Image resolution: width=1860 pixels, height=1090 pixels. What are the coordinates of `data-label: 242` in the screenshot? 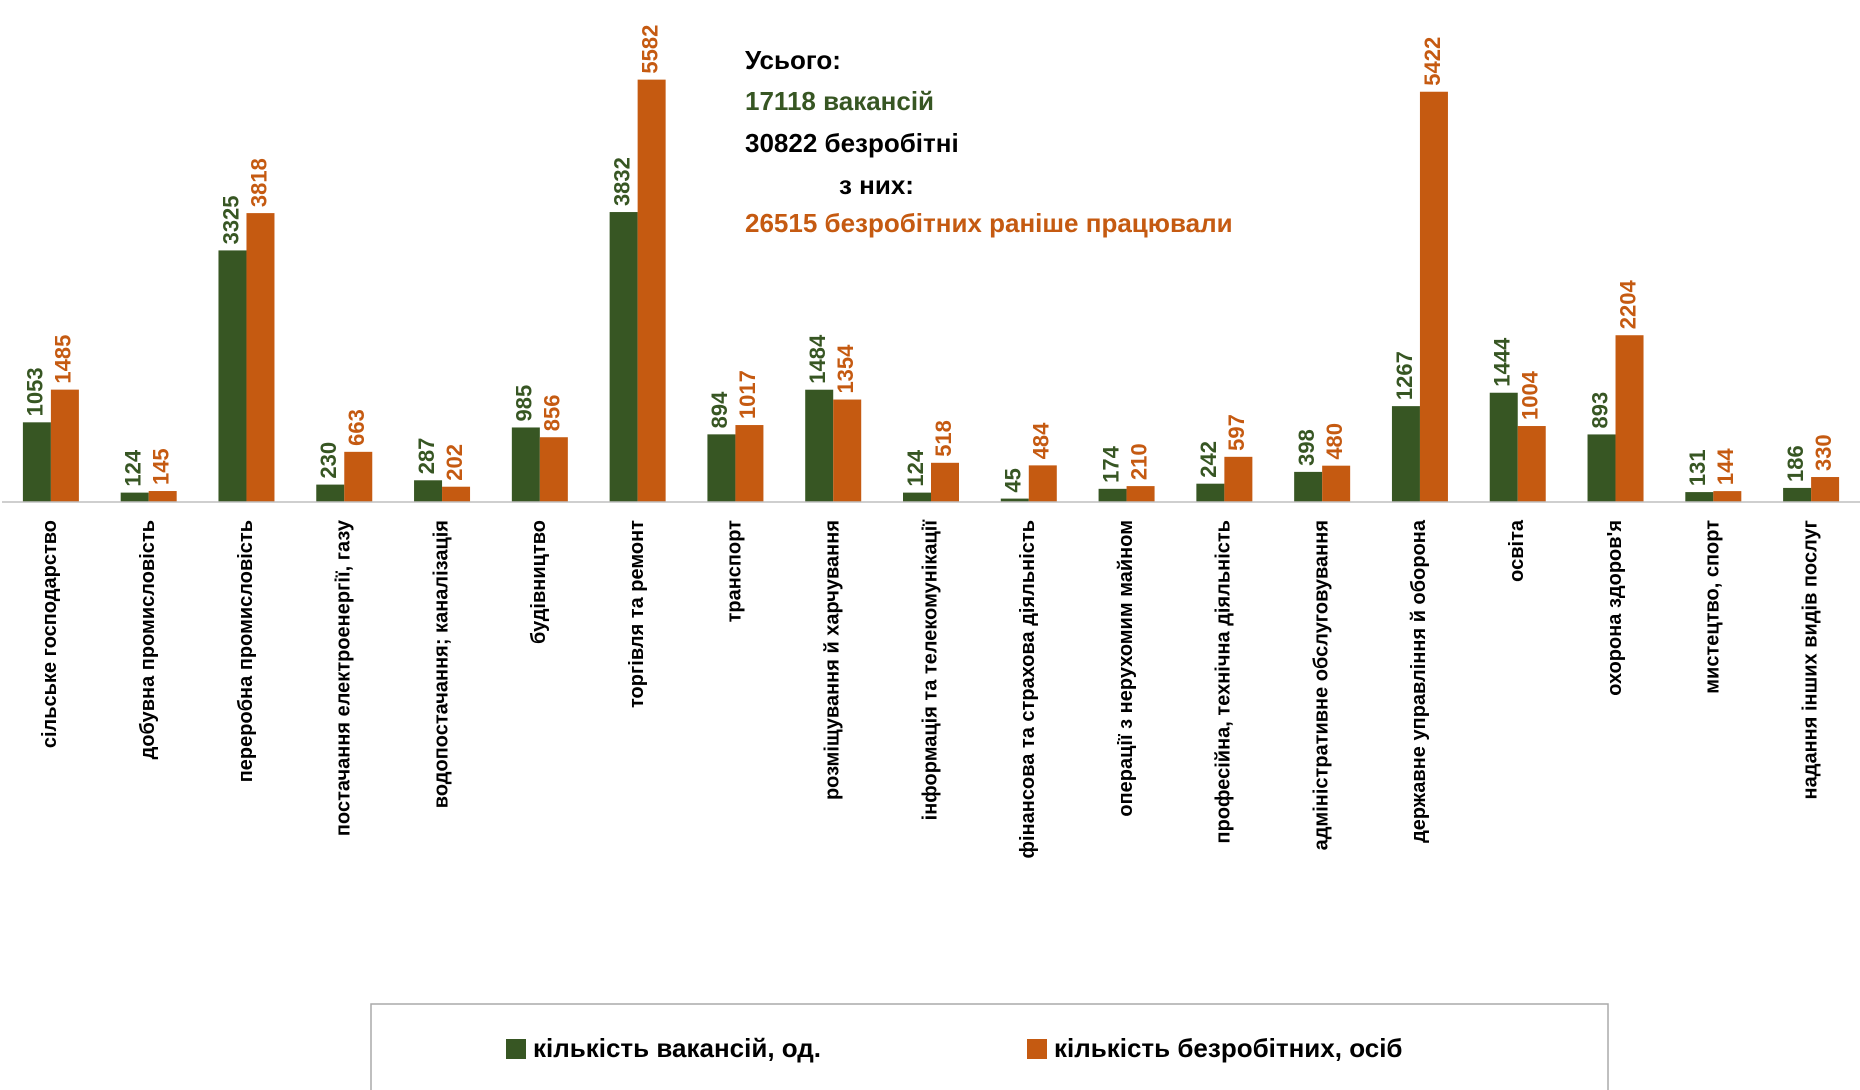 It's located at (1208, 459).